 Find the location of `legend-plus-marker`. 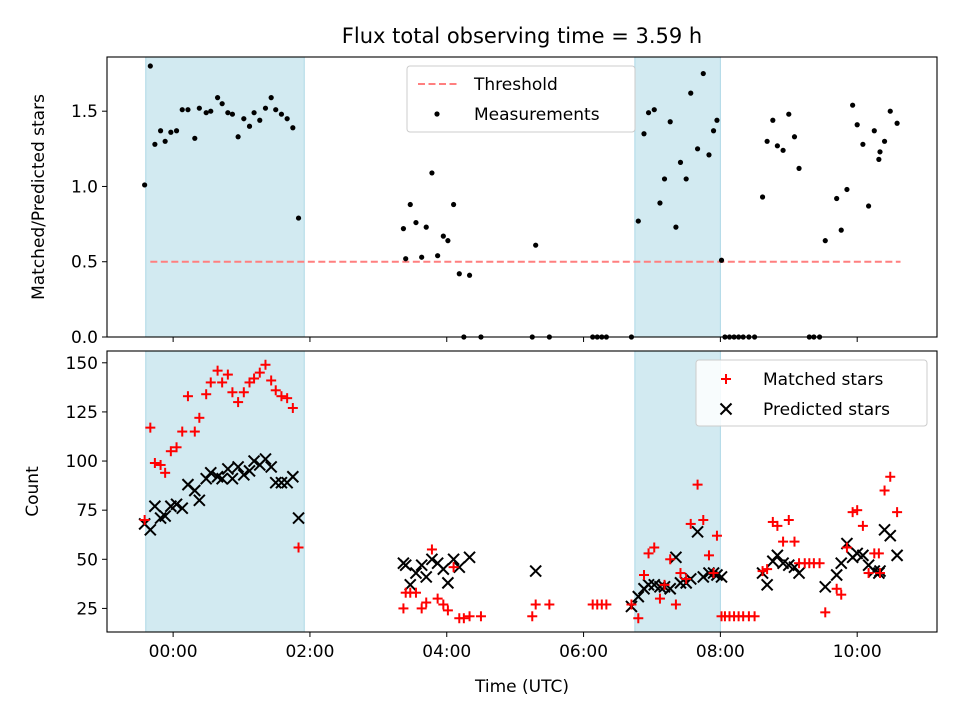

legend-plus-marker is located at coordinates (726, 379).